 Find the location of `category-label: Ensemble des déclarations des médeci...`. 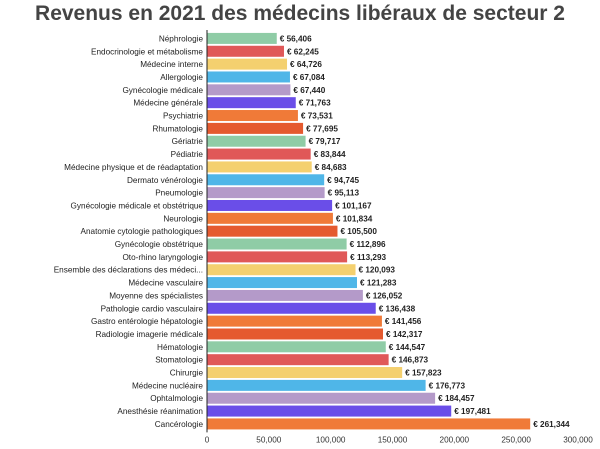

category-label: Ensemble des déclarations des médeci... is located at coordinates (128, 270).